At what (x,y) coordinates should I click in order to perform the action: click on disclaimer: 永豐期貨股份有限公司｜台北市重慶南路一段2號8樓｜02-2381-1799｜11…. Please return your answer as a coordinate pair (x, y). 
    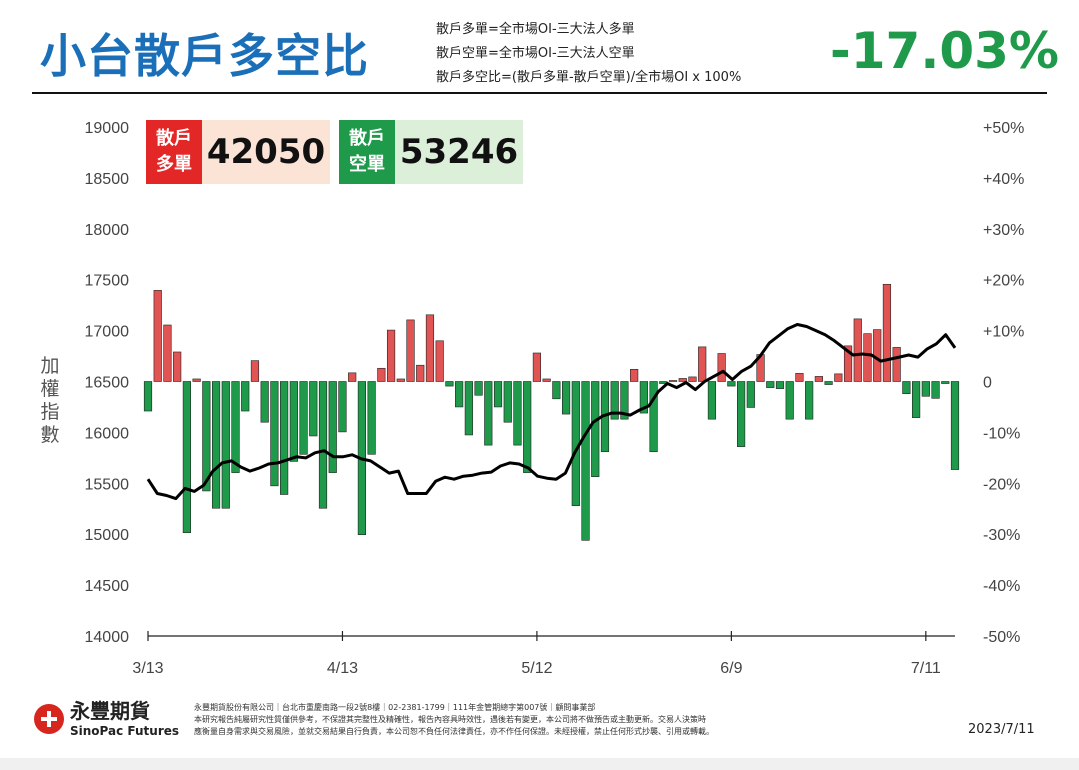
    Looking at the image, I should click on (544, 720).